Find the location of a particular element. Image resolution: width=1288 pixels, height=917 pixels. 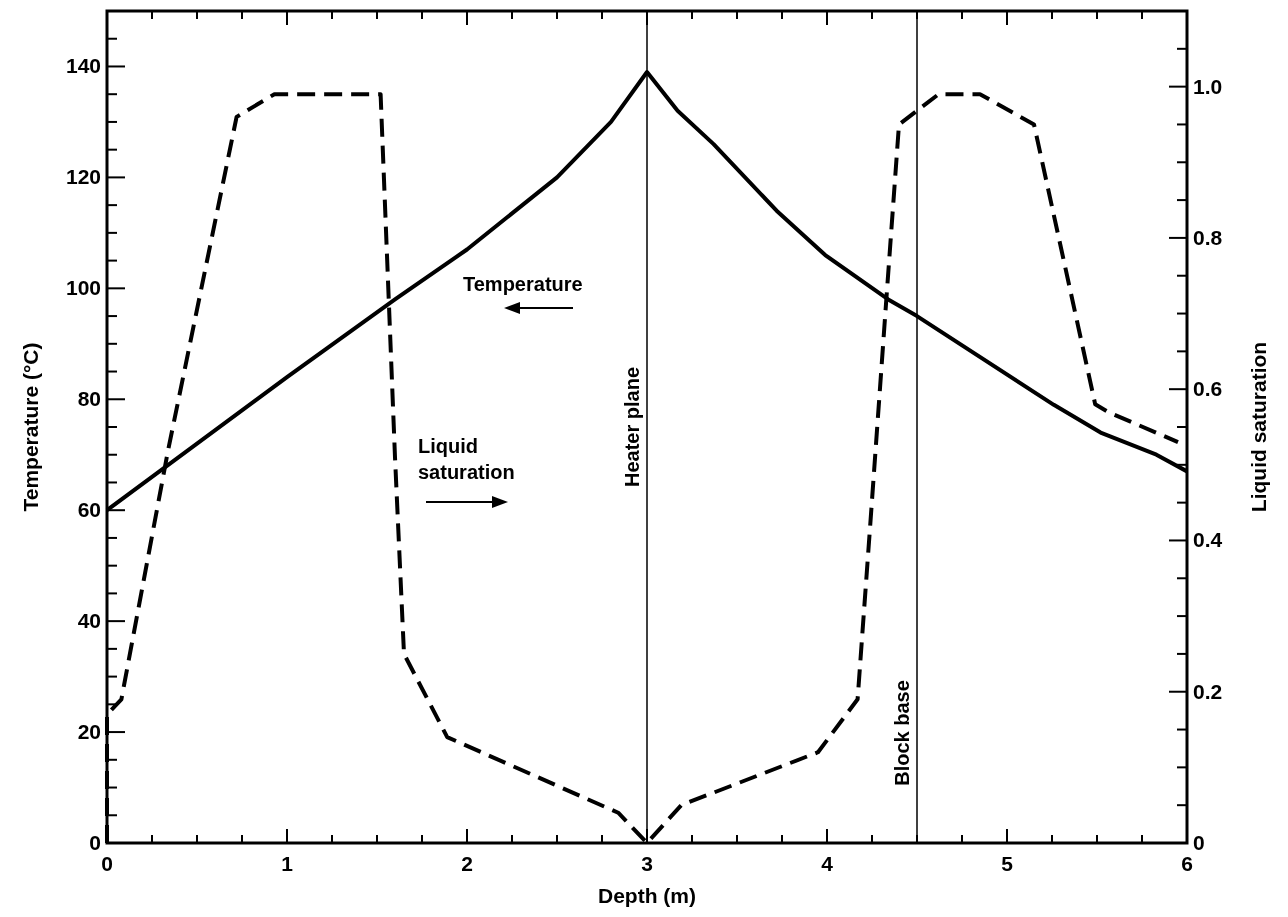

x-tick-label: 2 is located at coordinates (467, 863).